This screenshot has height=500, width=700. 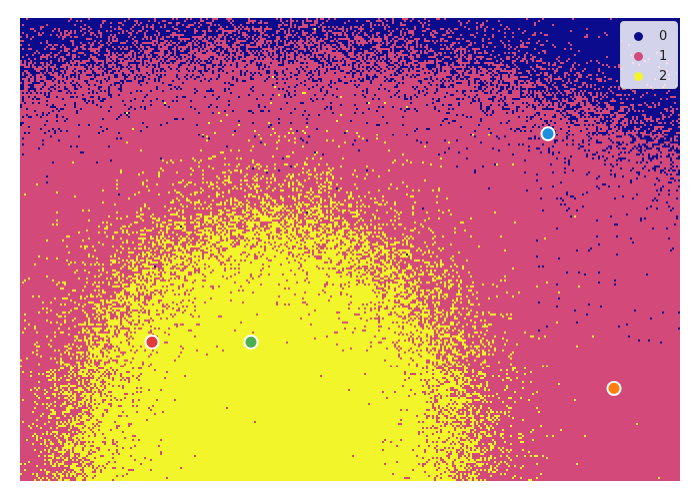 What do you see at coordinates (152, 342) in the screenshot?
I see `red-point` at bounding box center [152, 342].